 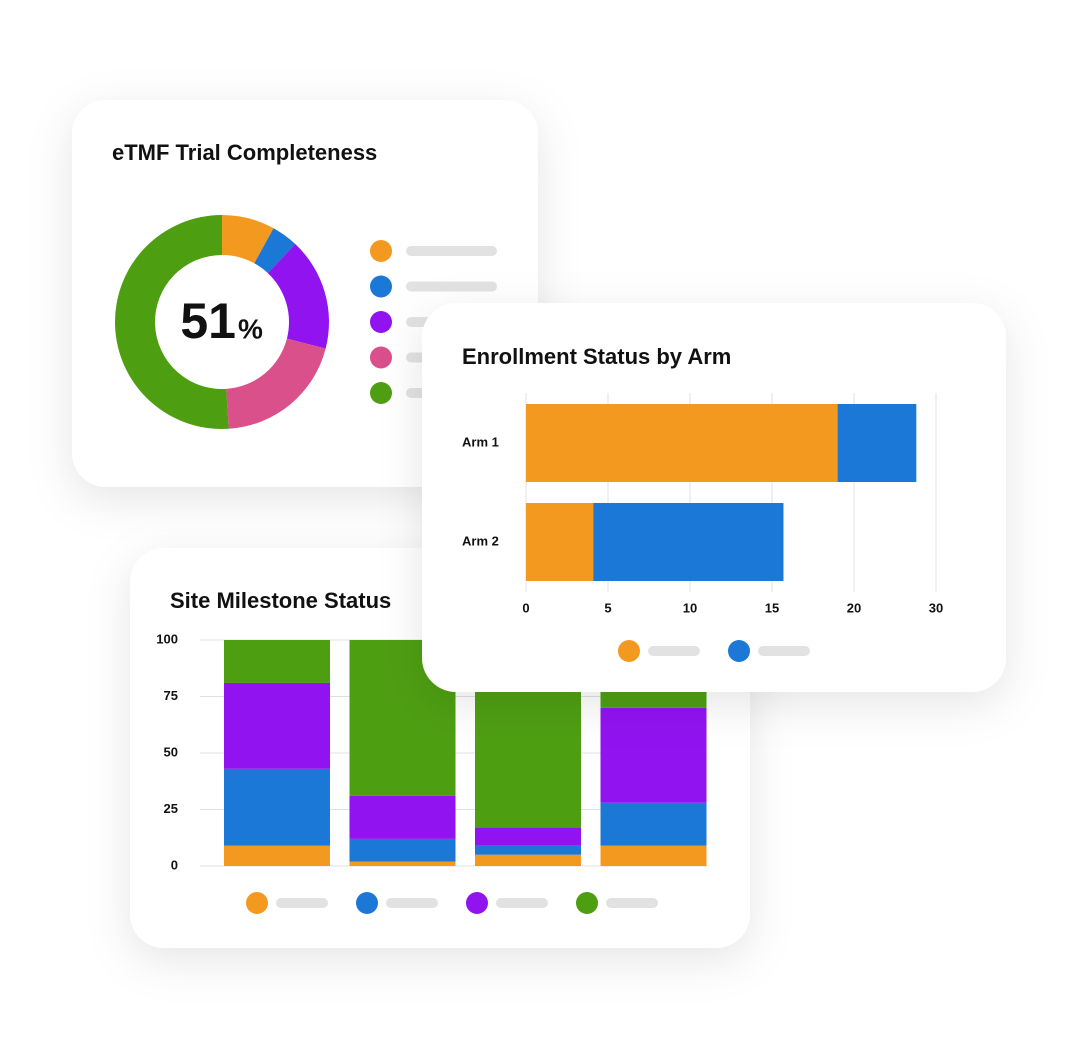 I want to click on x-tick-label: 5, so click(x=607, y=607).